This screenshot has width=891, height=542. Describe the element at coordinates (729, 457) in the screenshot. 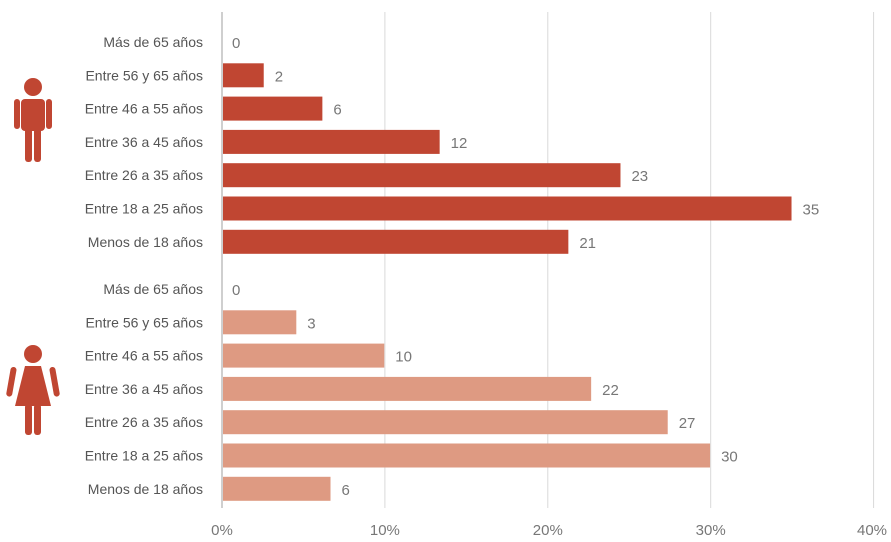

I see `data-label: 30` at that location.